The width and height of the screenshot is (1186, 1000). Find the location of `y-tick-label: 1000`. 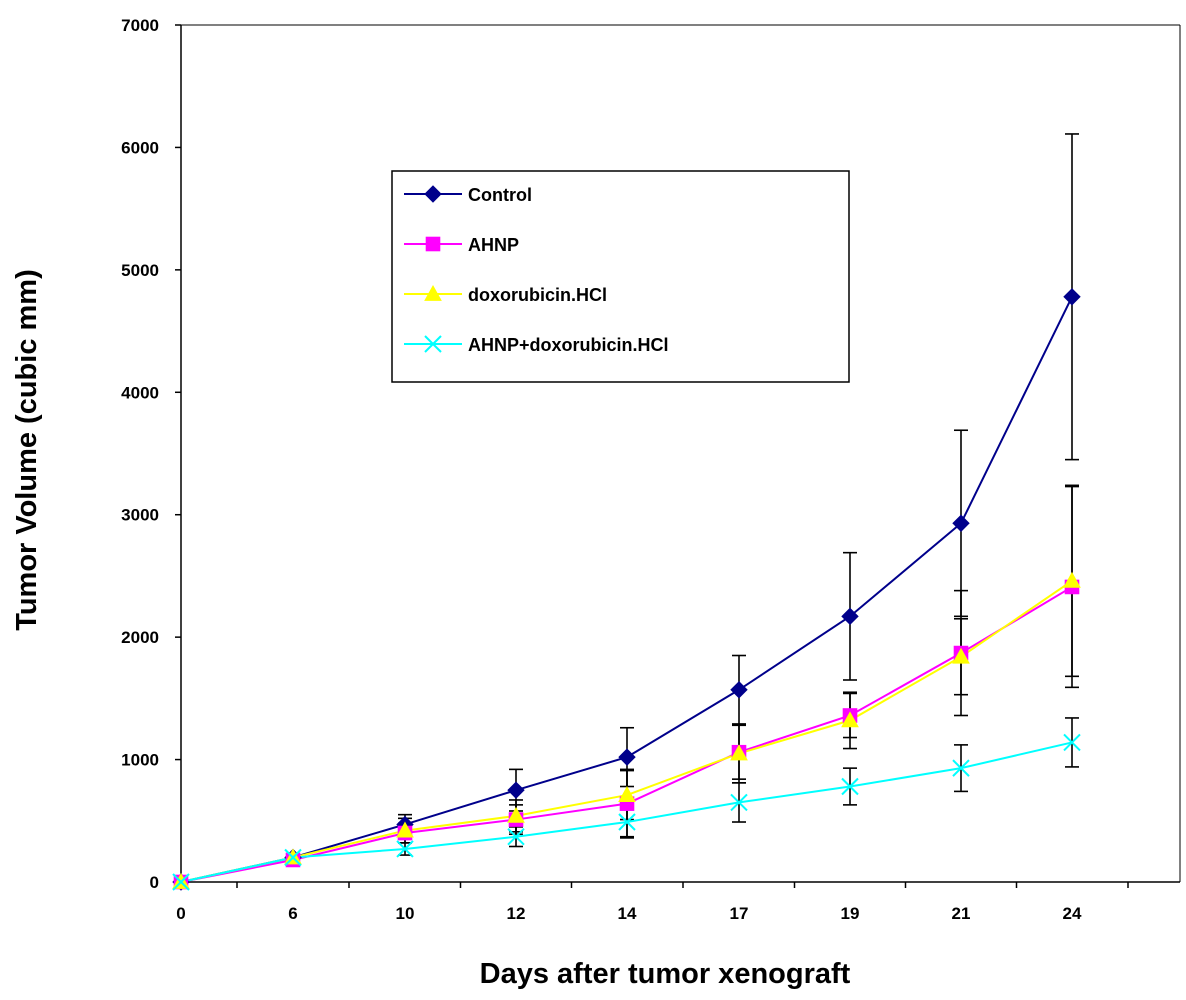

y-tick-label: 1000 is located at coordinates (140, 760).